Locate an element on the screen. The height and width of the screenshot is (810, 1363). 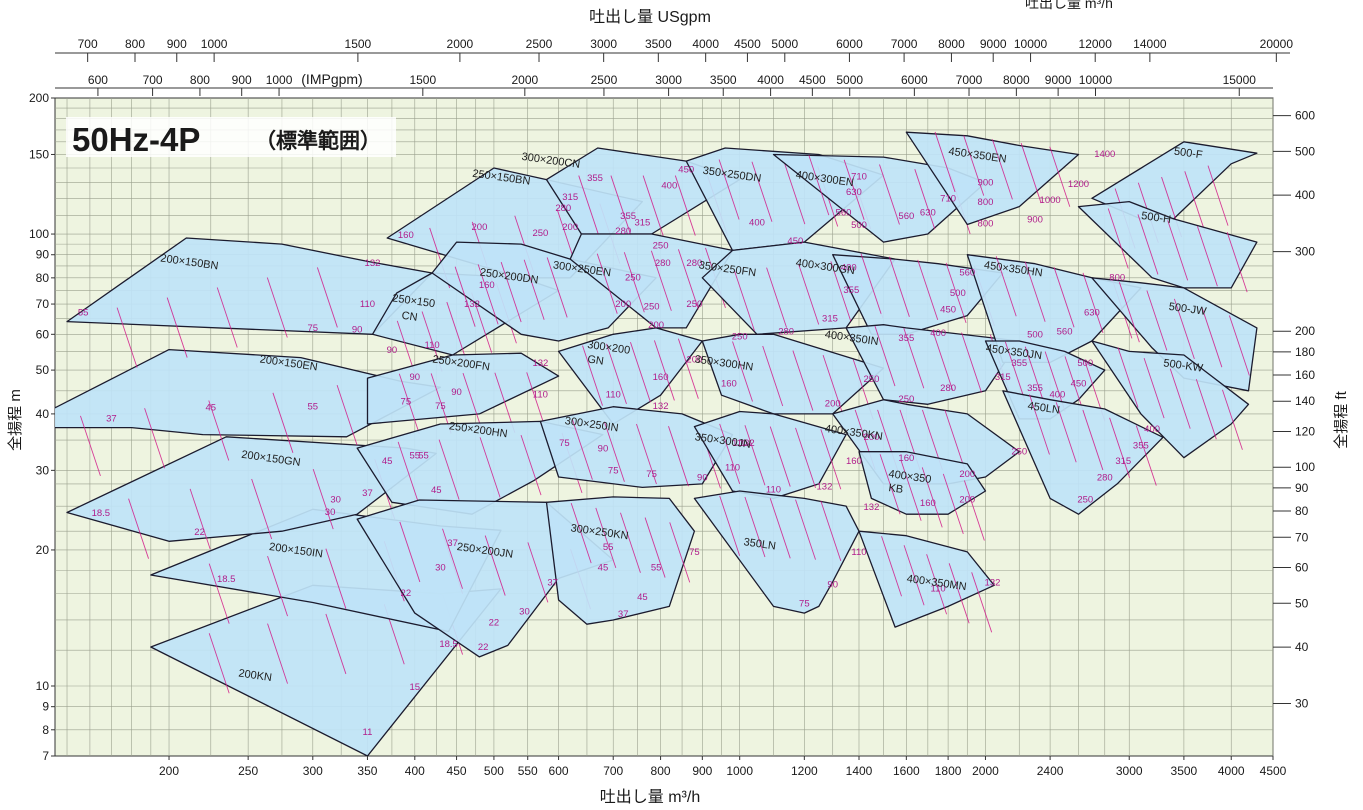
usgpm-tick-label: 2000 is located at coordinates (460, 44).